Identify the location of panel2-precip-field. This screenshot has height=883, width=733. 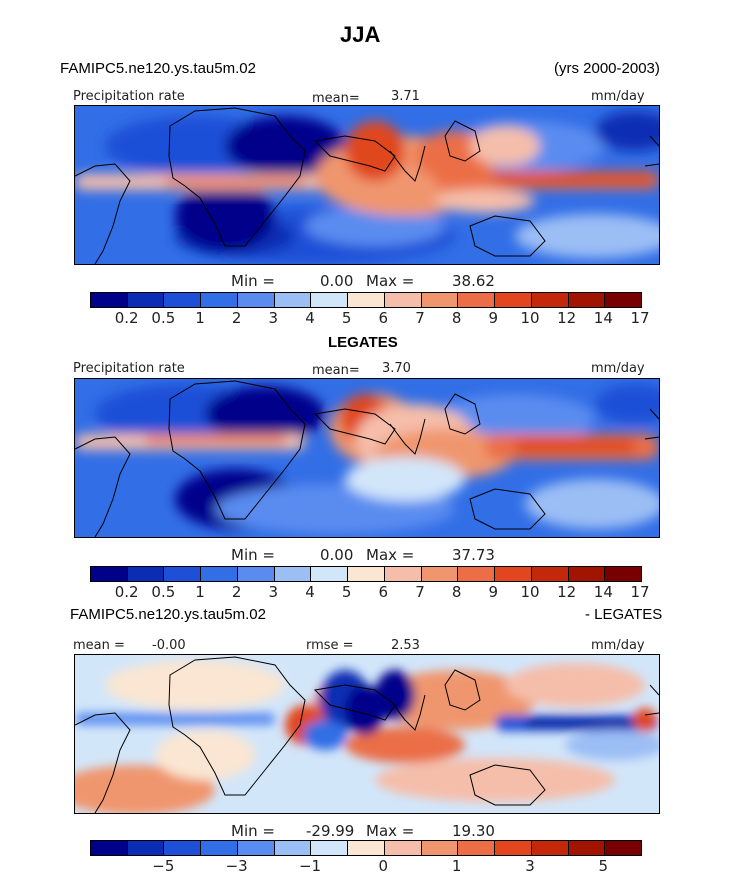
(367, 458).